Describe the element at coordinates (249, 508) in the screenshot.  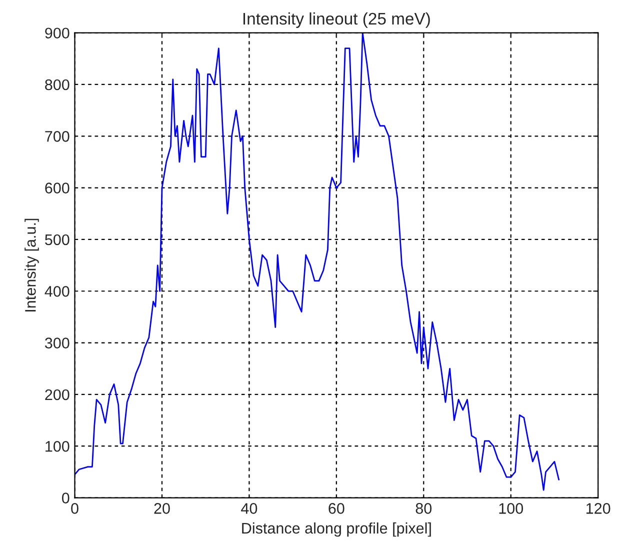
I see `x-tick-label: 40` at that location.